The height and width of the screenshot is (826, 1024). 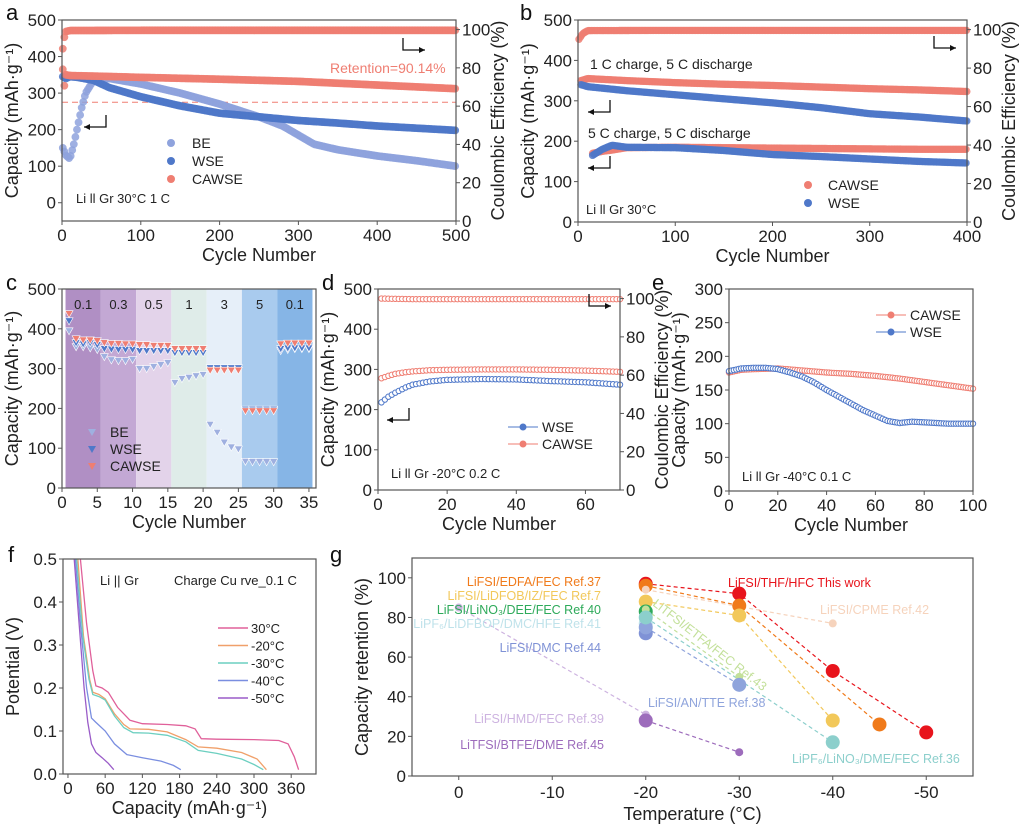 What do you see at coordinates (11, 554) in the screenshot?
I see `panel-letter: f` at bounding box center [11, 554].